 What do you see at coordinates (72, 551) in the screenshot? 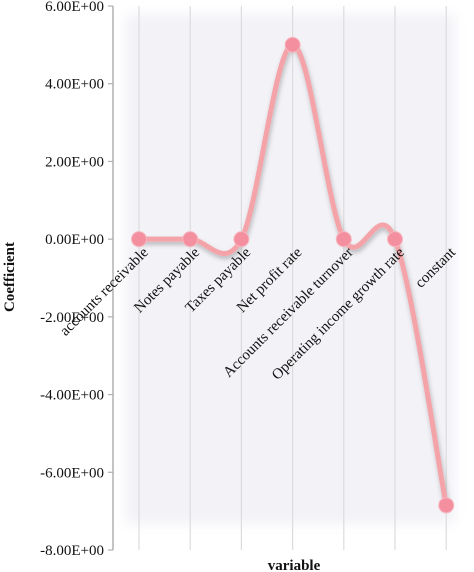
I see `y-tick-label: -8.00E+00` at bounding box center [72, 551].